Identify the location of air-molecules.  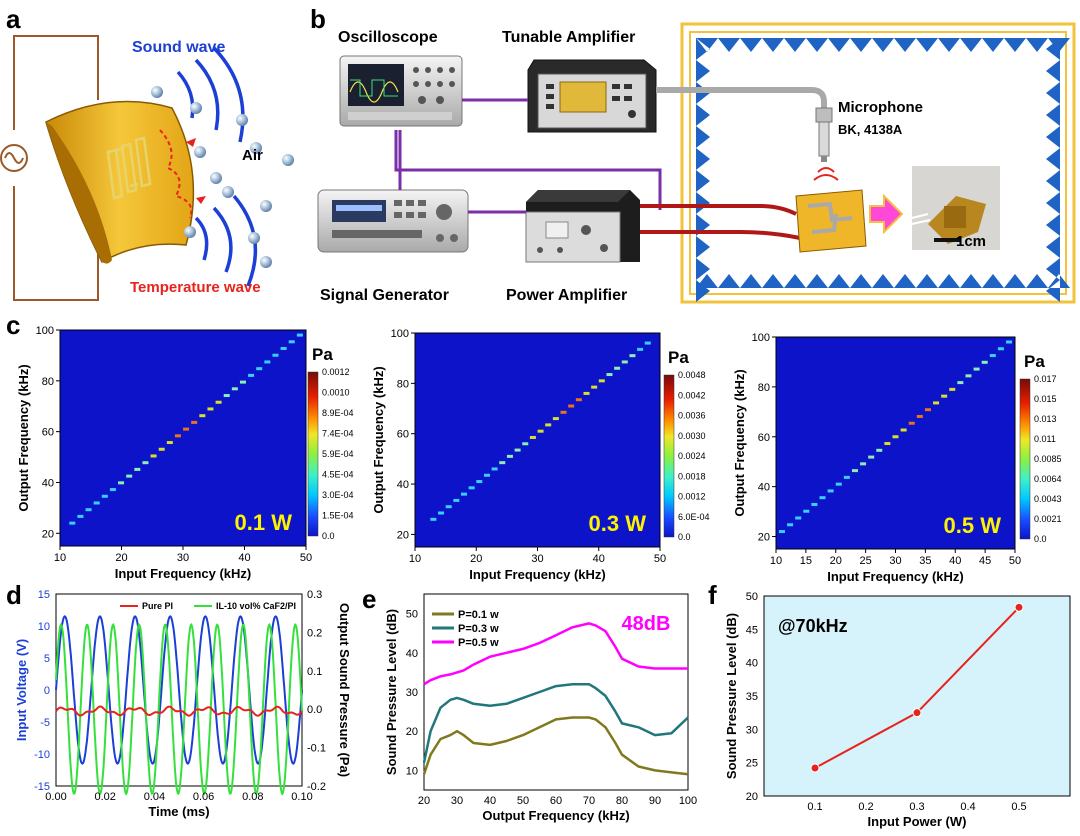
(222, 177).